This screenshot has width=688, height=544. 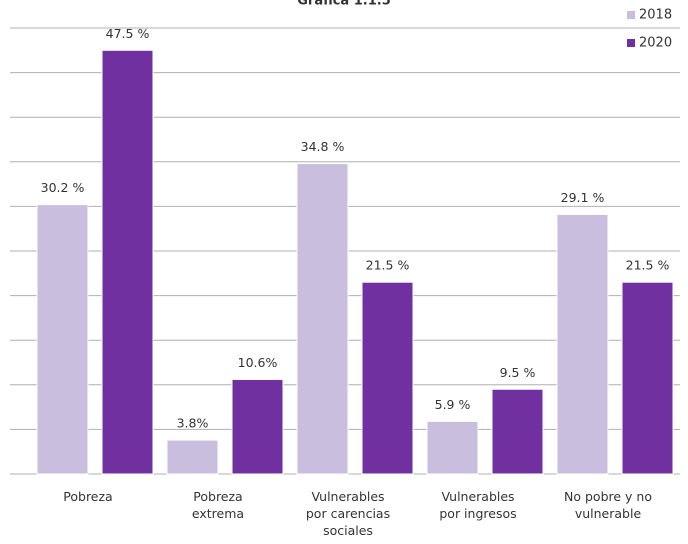 I want to click on data-label: 3.8%, so click(x=193, y=423).